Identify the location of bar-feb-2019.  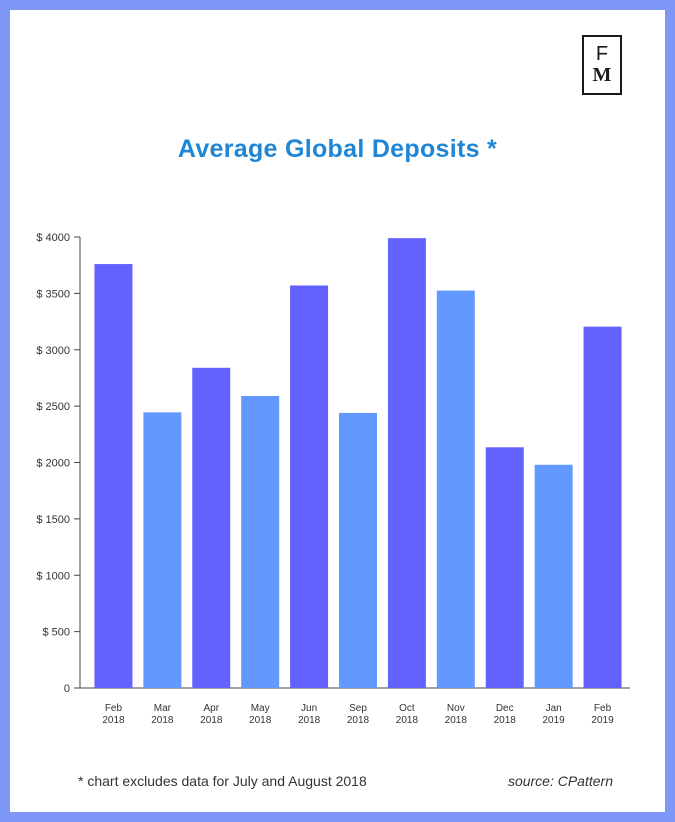
(602, 507).